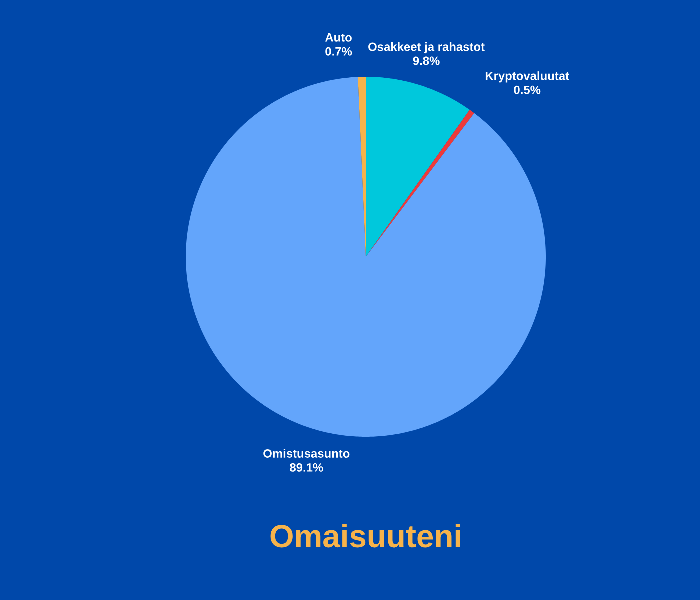 The height and width of the screenshot is (600, 700). I want to click on data-label: 89.1%, so click(307, 467).